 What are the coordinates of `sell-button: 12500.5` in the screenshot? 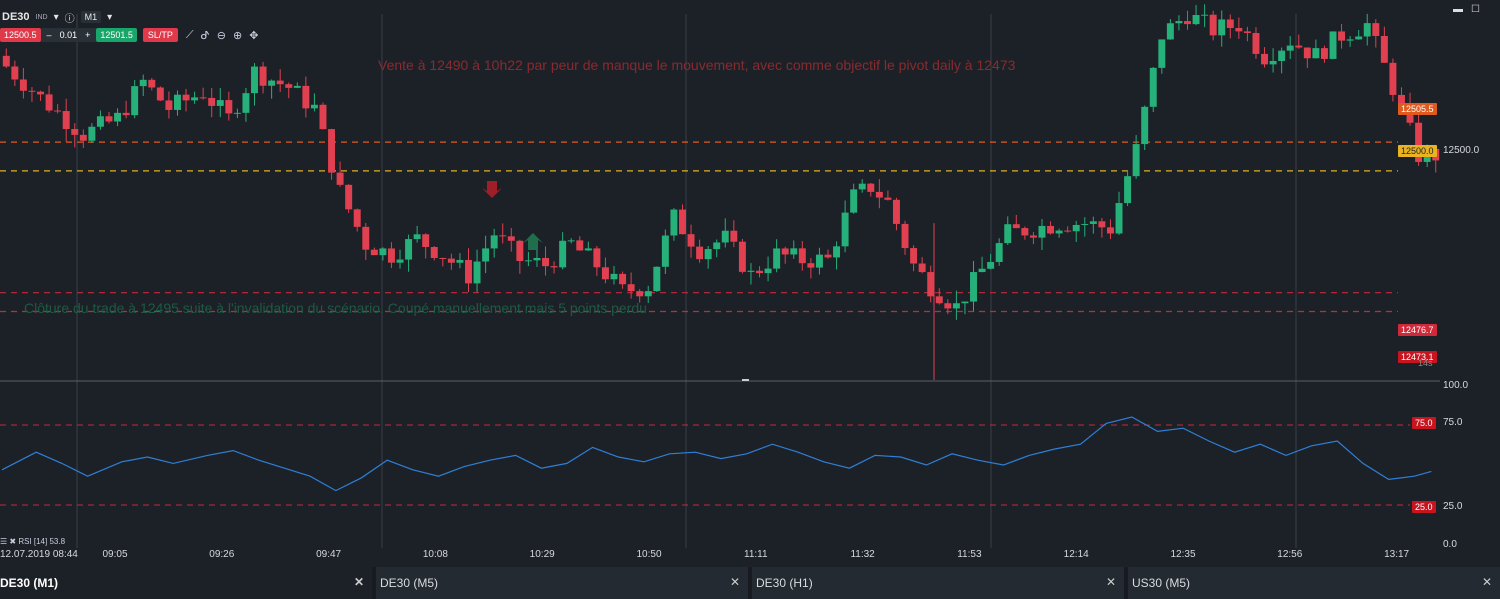 It's located at (20, 35).